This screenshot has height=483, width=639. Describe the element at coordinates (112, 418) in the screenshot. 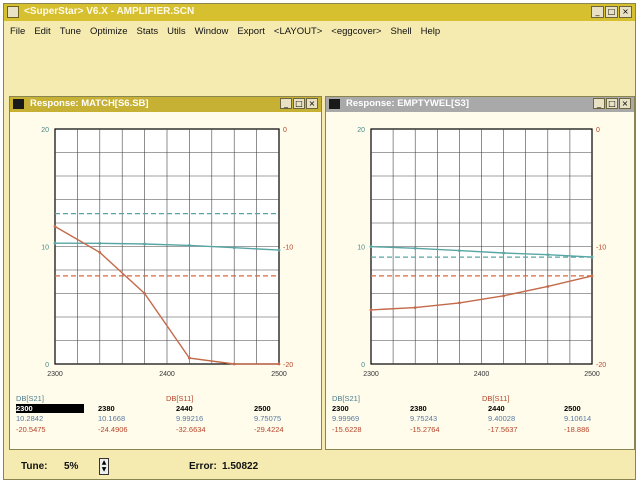

I see `readout-s21-value: 10.1668` at that location.